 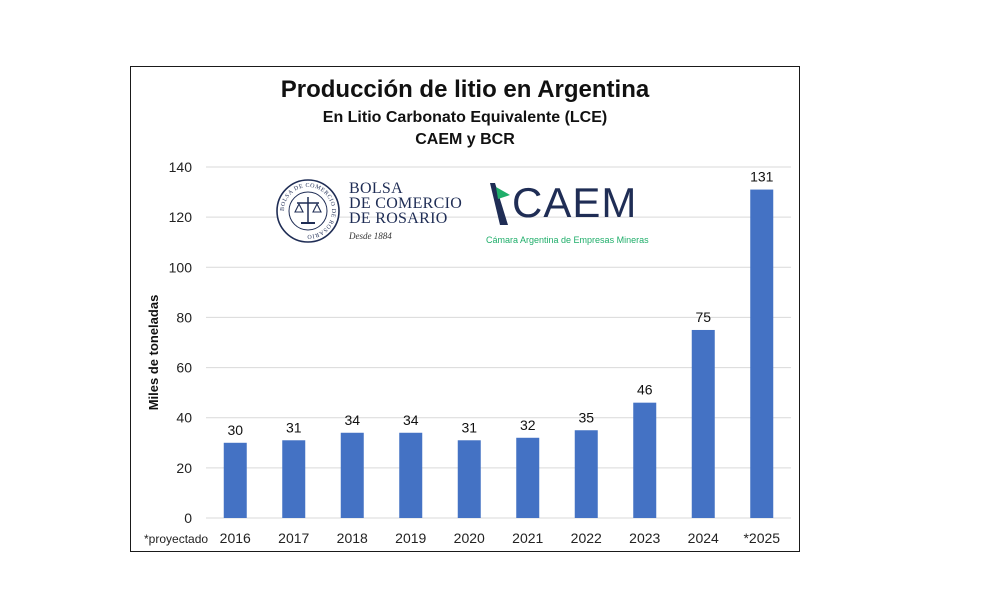 I want to click on chart-subtitle: En Litio Carbonato Equivalente (LCE), so click(x=465, y=117).